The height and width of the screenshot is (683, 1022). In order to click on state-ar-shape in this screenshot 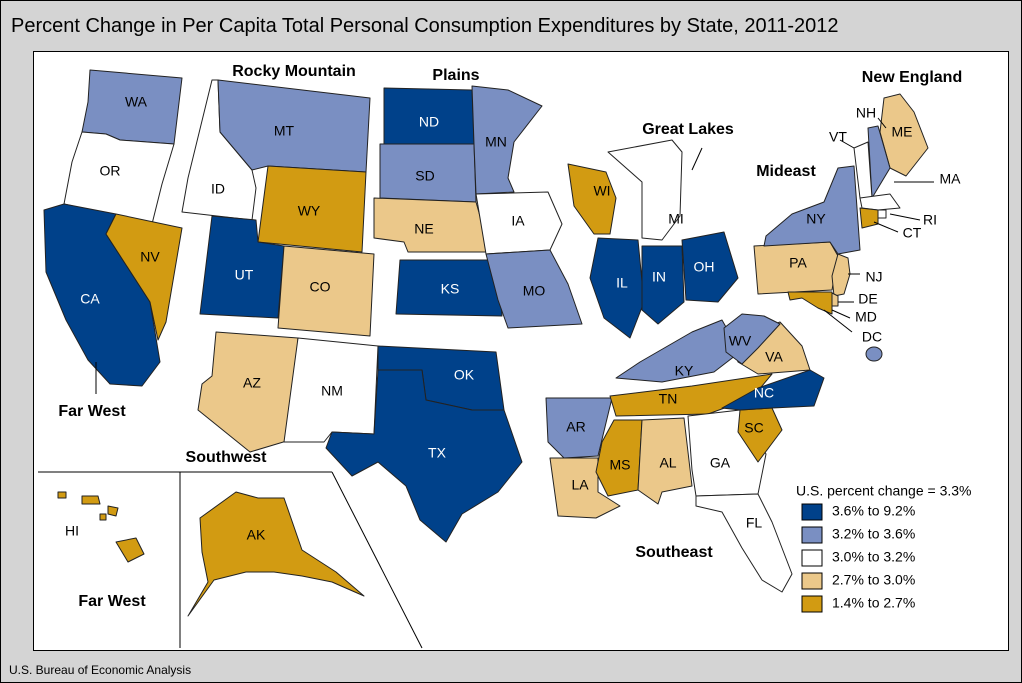, I will do `click(579, 428)`.